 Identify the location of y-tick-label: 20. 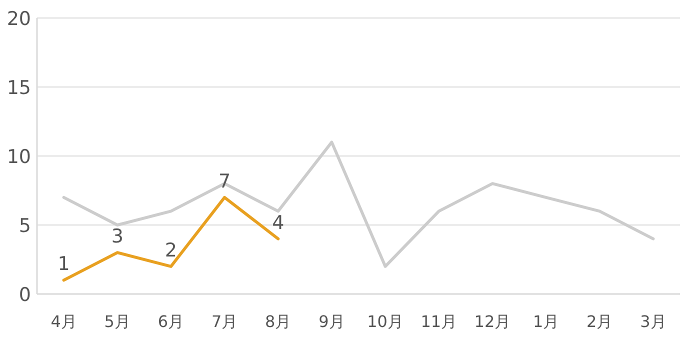
(18, 19).